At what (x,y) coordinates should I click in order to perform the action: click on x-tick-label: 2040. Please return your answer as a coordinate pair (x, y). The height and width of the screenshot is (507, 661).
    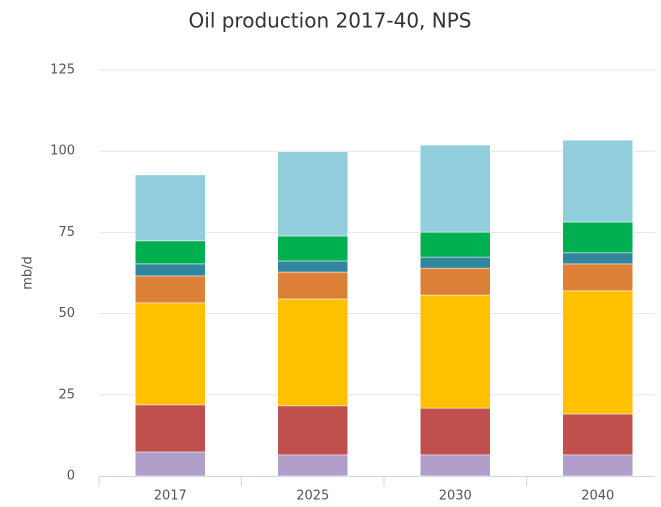
    Looking at the image, I should click on (597, 496).